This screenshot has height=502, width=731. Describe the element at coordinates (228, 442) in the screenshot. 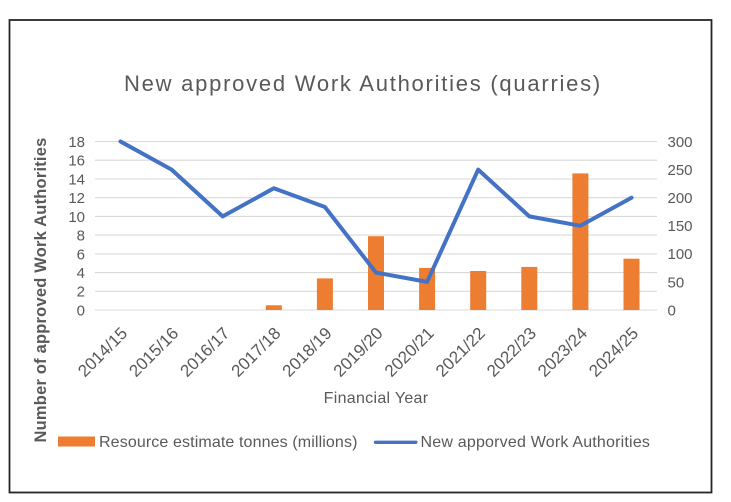

I see `svg-text:Resource estimate tonnes (mill: Resource estimate tonnes (millions)` at that location.